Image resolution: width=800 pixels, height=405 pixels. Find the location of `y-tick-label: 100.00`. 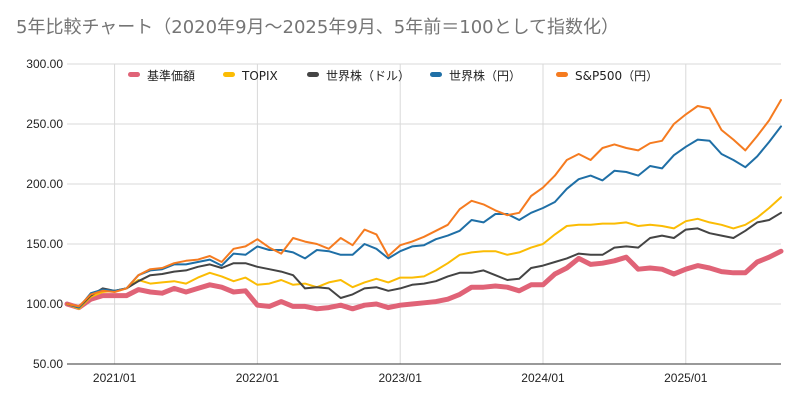

y-tick-label: 100.00 is located at coordinates (44, 304).